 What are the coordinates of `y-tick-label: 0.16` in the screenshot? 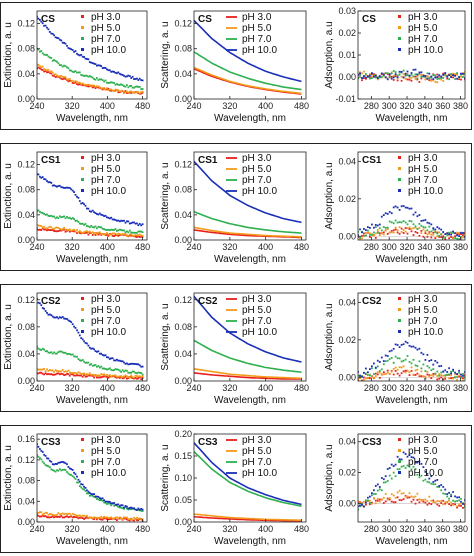 It's located at (26, 439).